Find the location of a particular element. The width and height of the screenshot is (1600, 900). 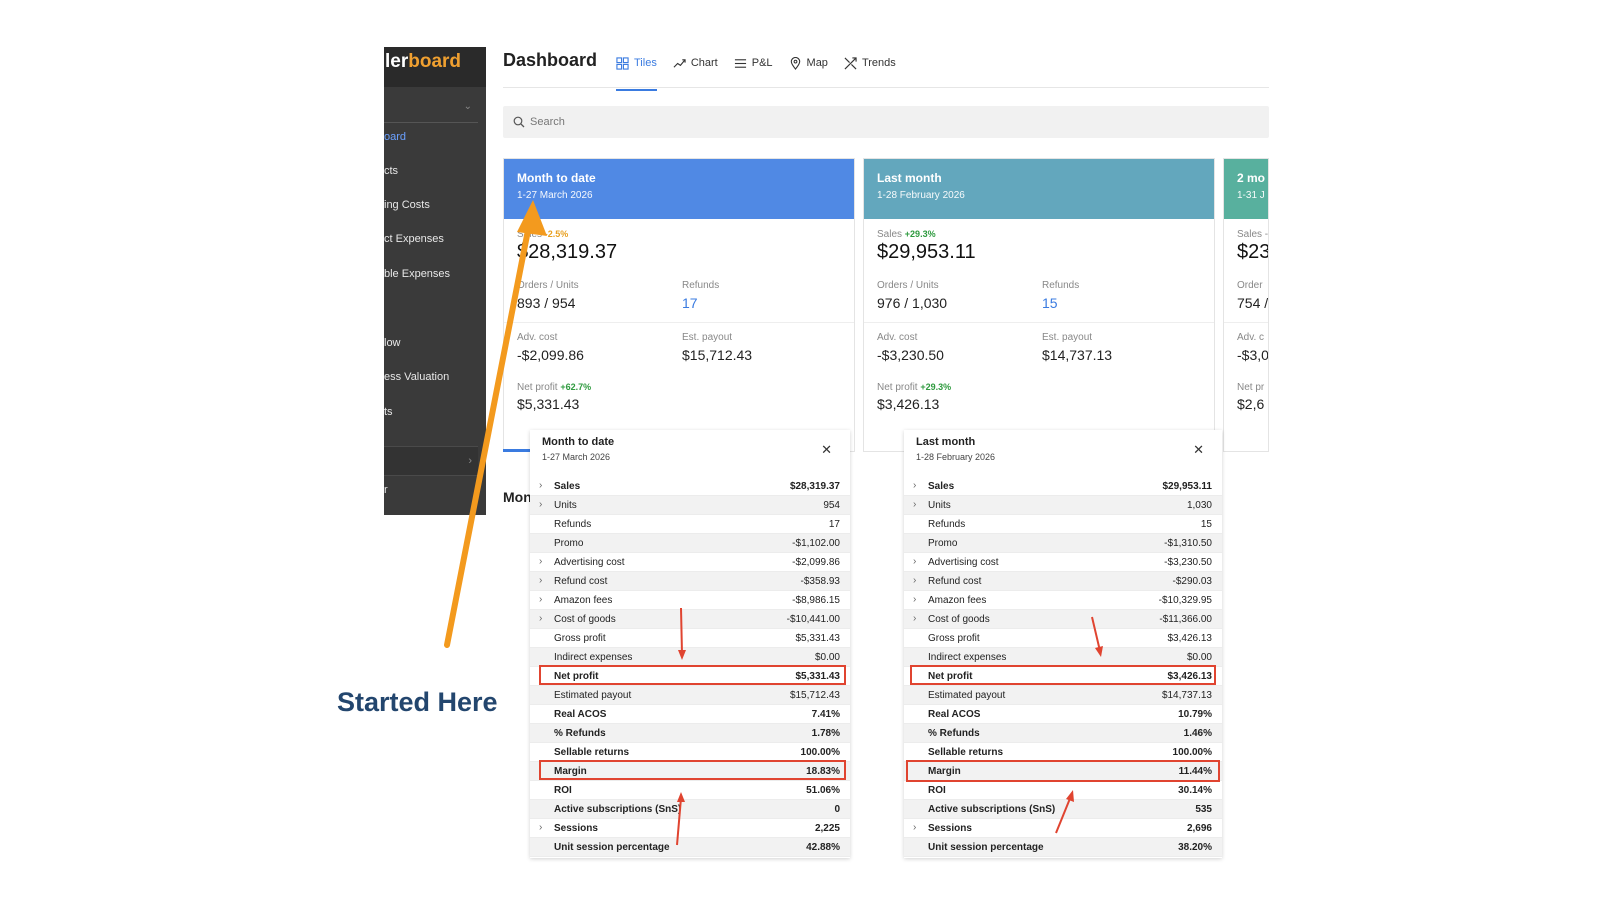

table-row: › Units 1,030 is located at coordinates (1063, 505).